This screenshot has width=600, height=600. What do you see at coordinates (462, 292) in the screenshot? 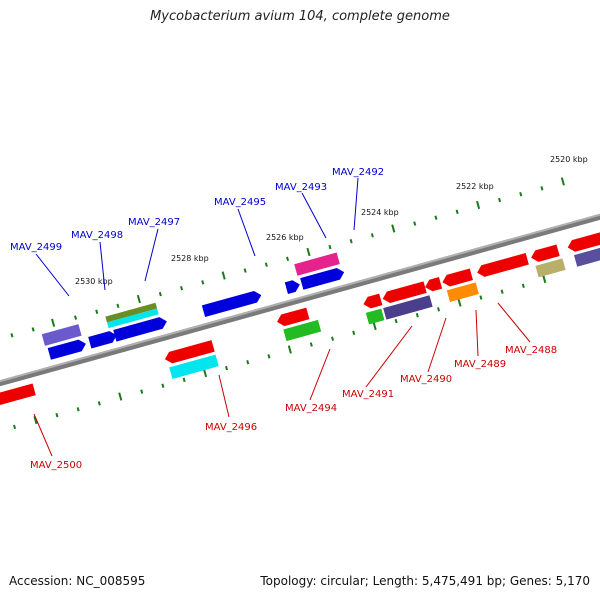
I see `gene-MAV_2489-box` at bounding box center [462, 292].